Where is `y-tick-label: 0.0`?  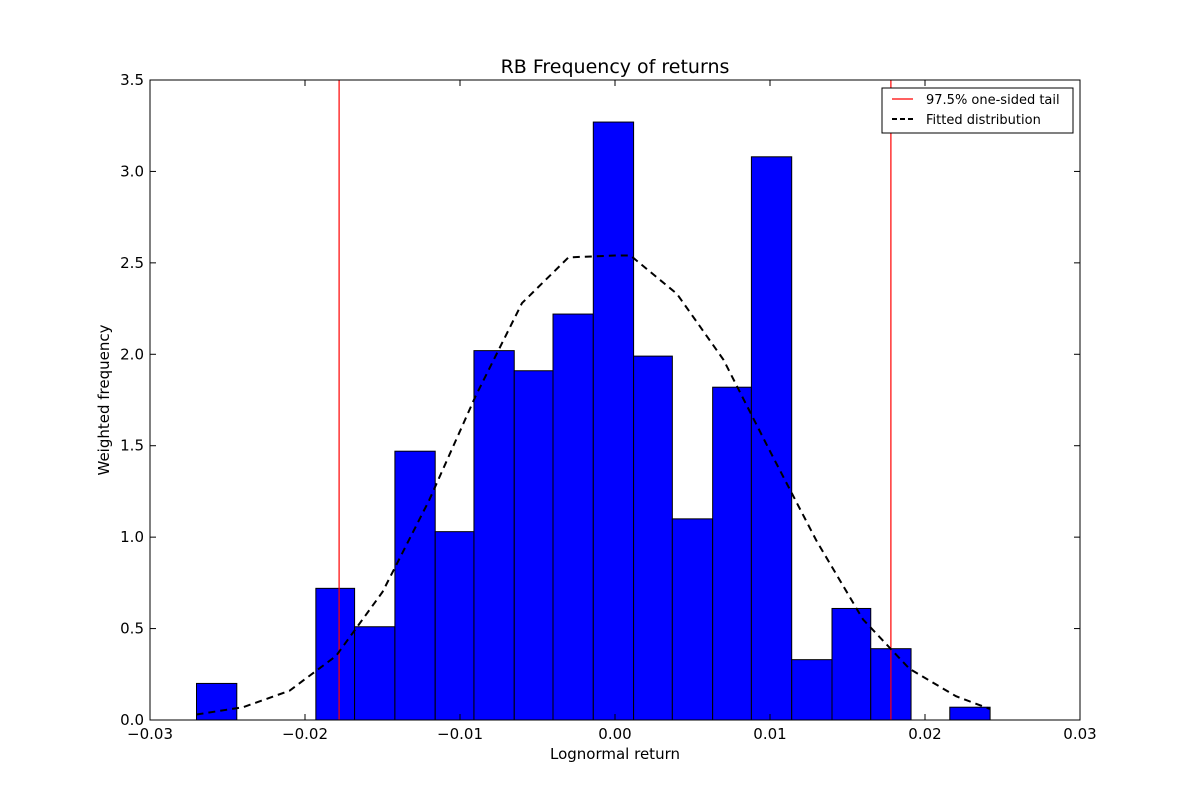
y-tick-label: 0.0 is located at coordinates (132, 720).